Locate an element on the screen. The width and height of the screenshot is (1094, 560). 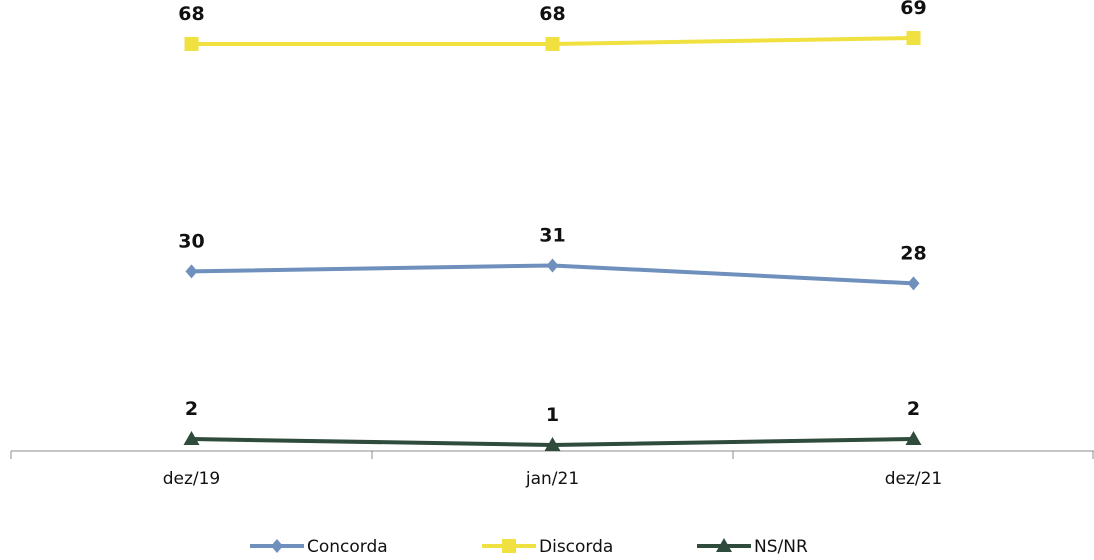
legend: Concorda Discorda NS/NR is located at coordinates (529, 547).